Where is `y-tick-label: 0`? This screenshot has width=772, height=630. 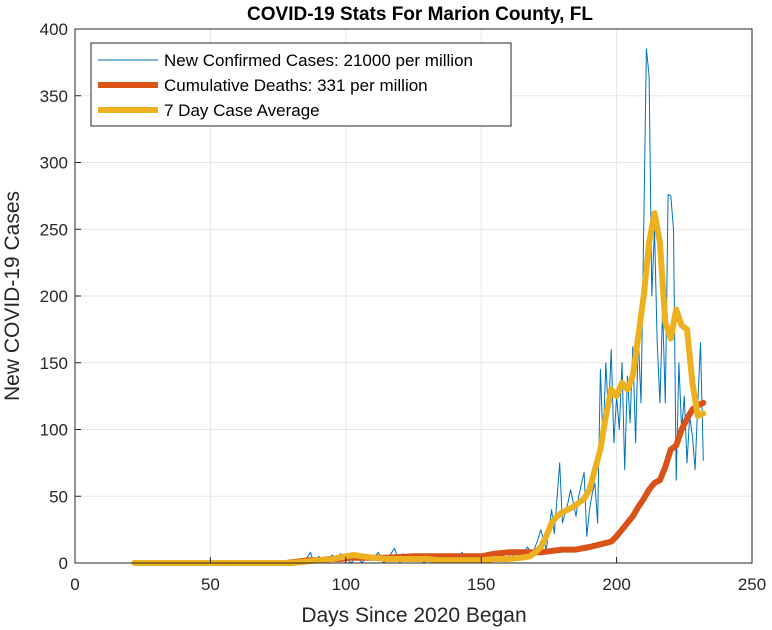 y-tick-label: 0 is located at coordinates (63, 563).